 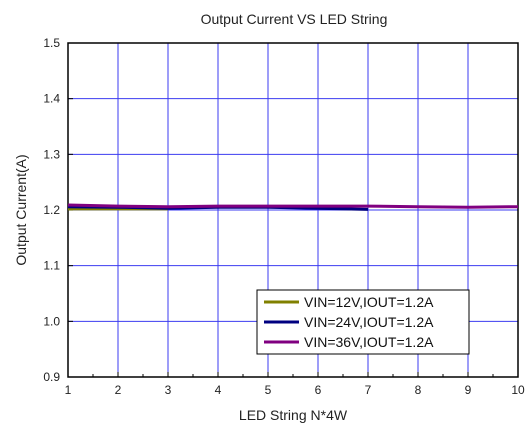 I want to click on y-tick-label: 1.4, so click(x=51, y=99).